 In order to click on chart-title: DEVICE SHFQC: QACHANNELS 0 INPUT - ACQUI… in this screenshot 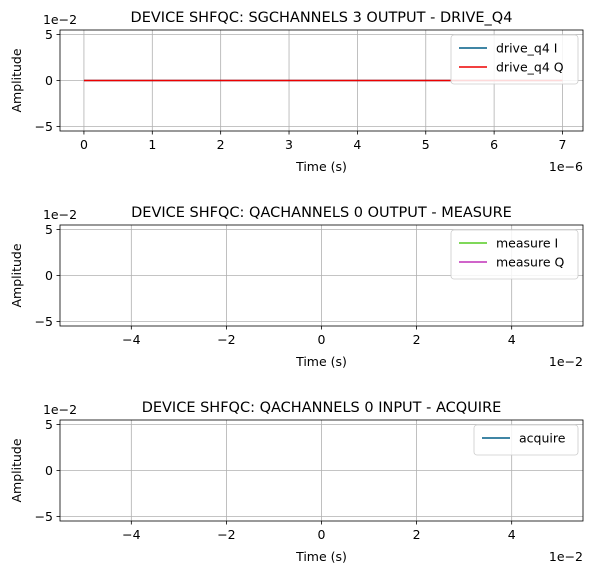, I will do `click(322, 408)`.